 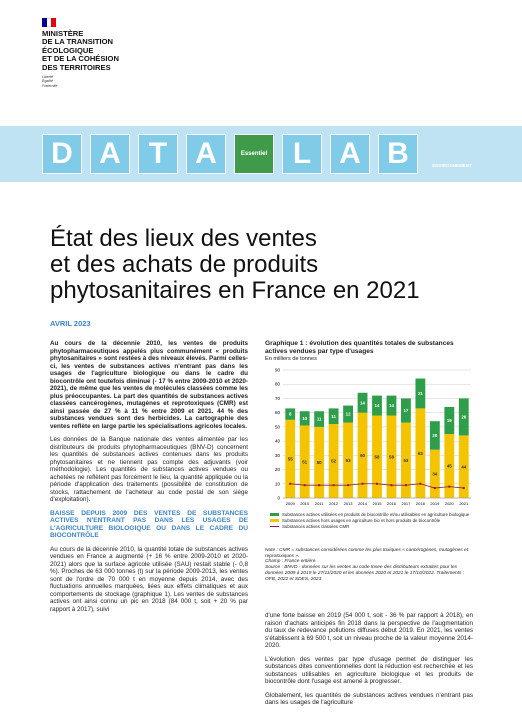 I want to click on y-tick-label: 30, so click(x=278, y=455).